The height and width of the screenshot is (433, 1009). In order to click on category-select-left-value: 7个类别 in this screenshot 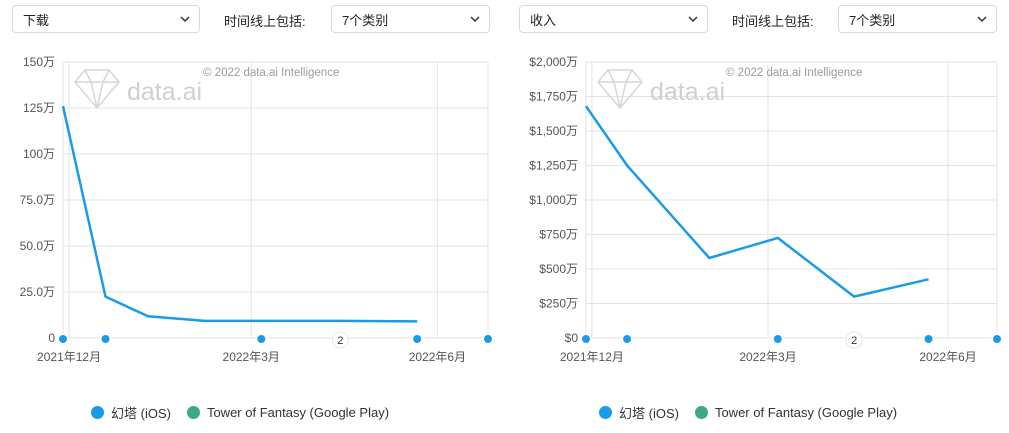, I will do `click(365, 20)`.